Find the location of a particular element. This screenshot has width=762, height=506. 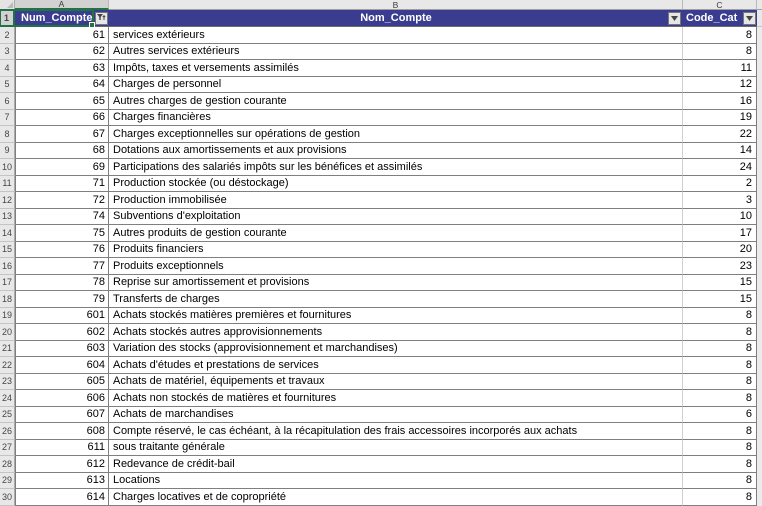

row-number: 24 is located at coordinates (7, 398).